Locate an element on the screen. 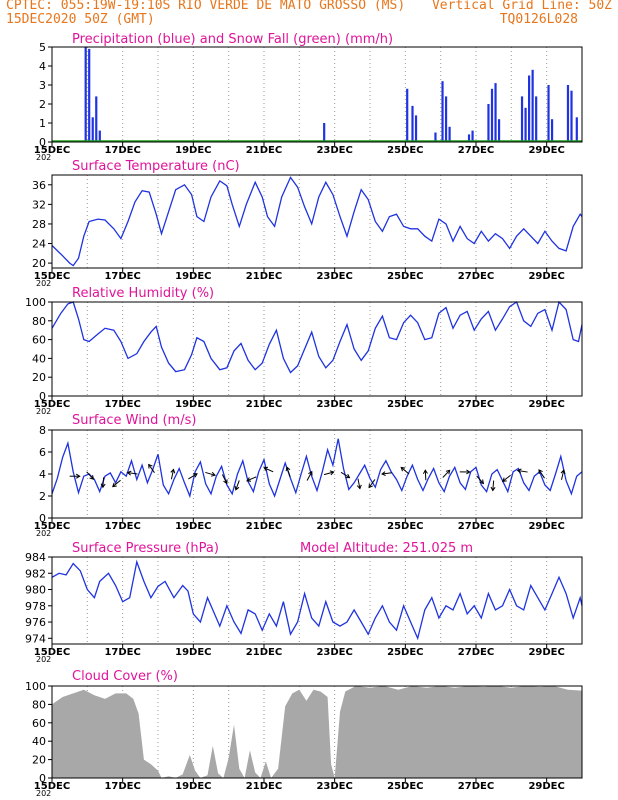  rh-series is located at coordinates (317, 337).